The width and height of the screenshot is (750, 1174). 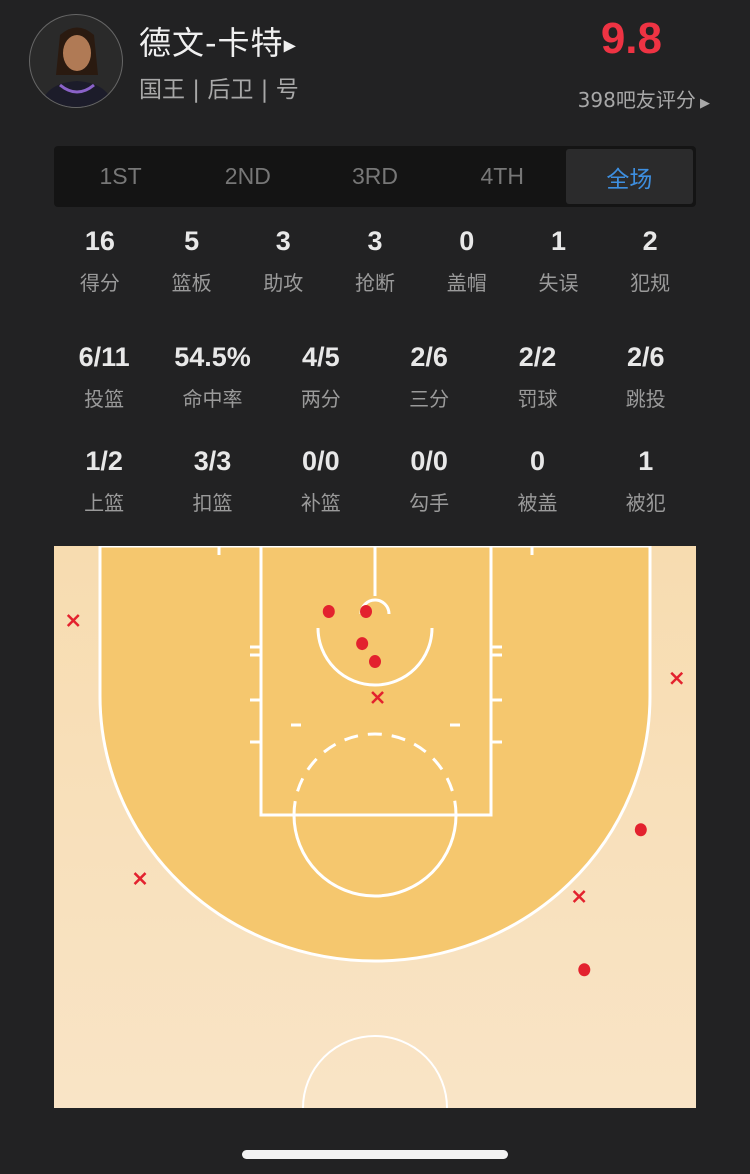 What do you see at coordinates (212, 399) in the screenshot?
I see `stat-label: 命中率` at bounding box center [212, 399].